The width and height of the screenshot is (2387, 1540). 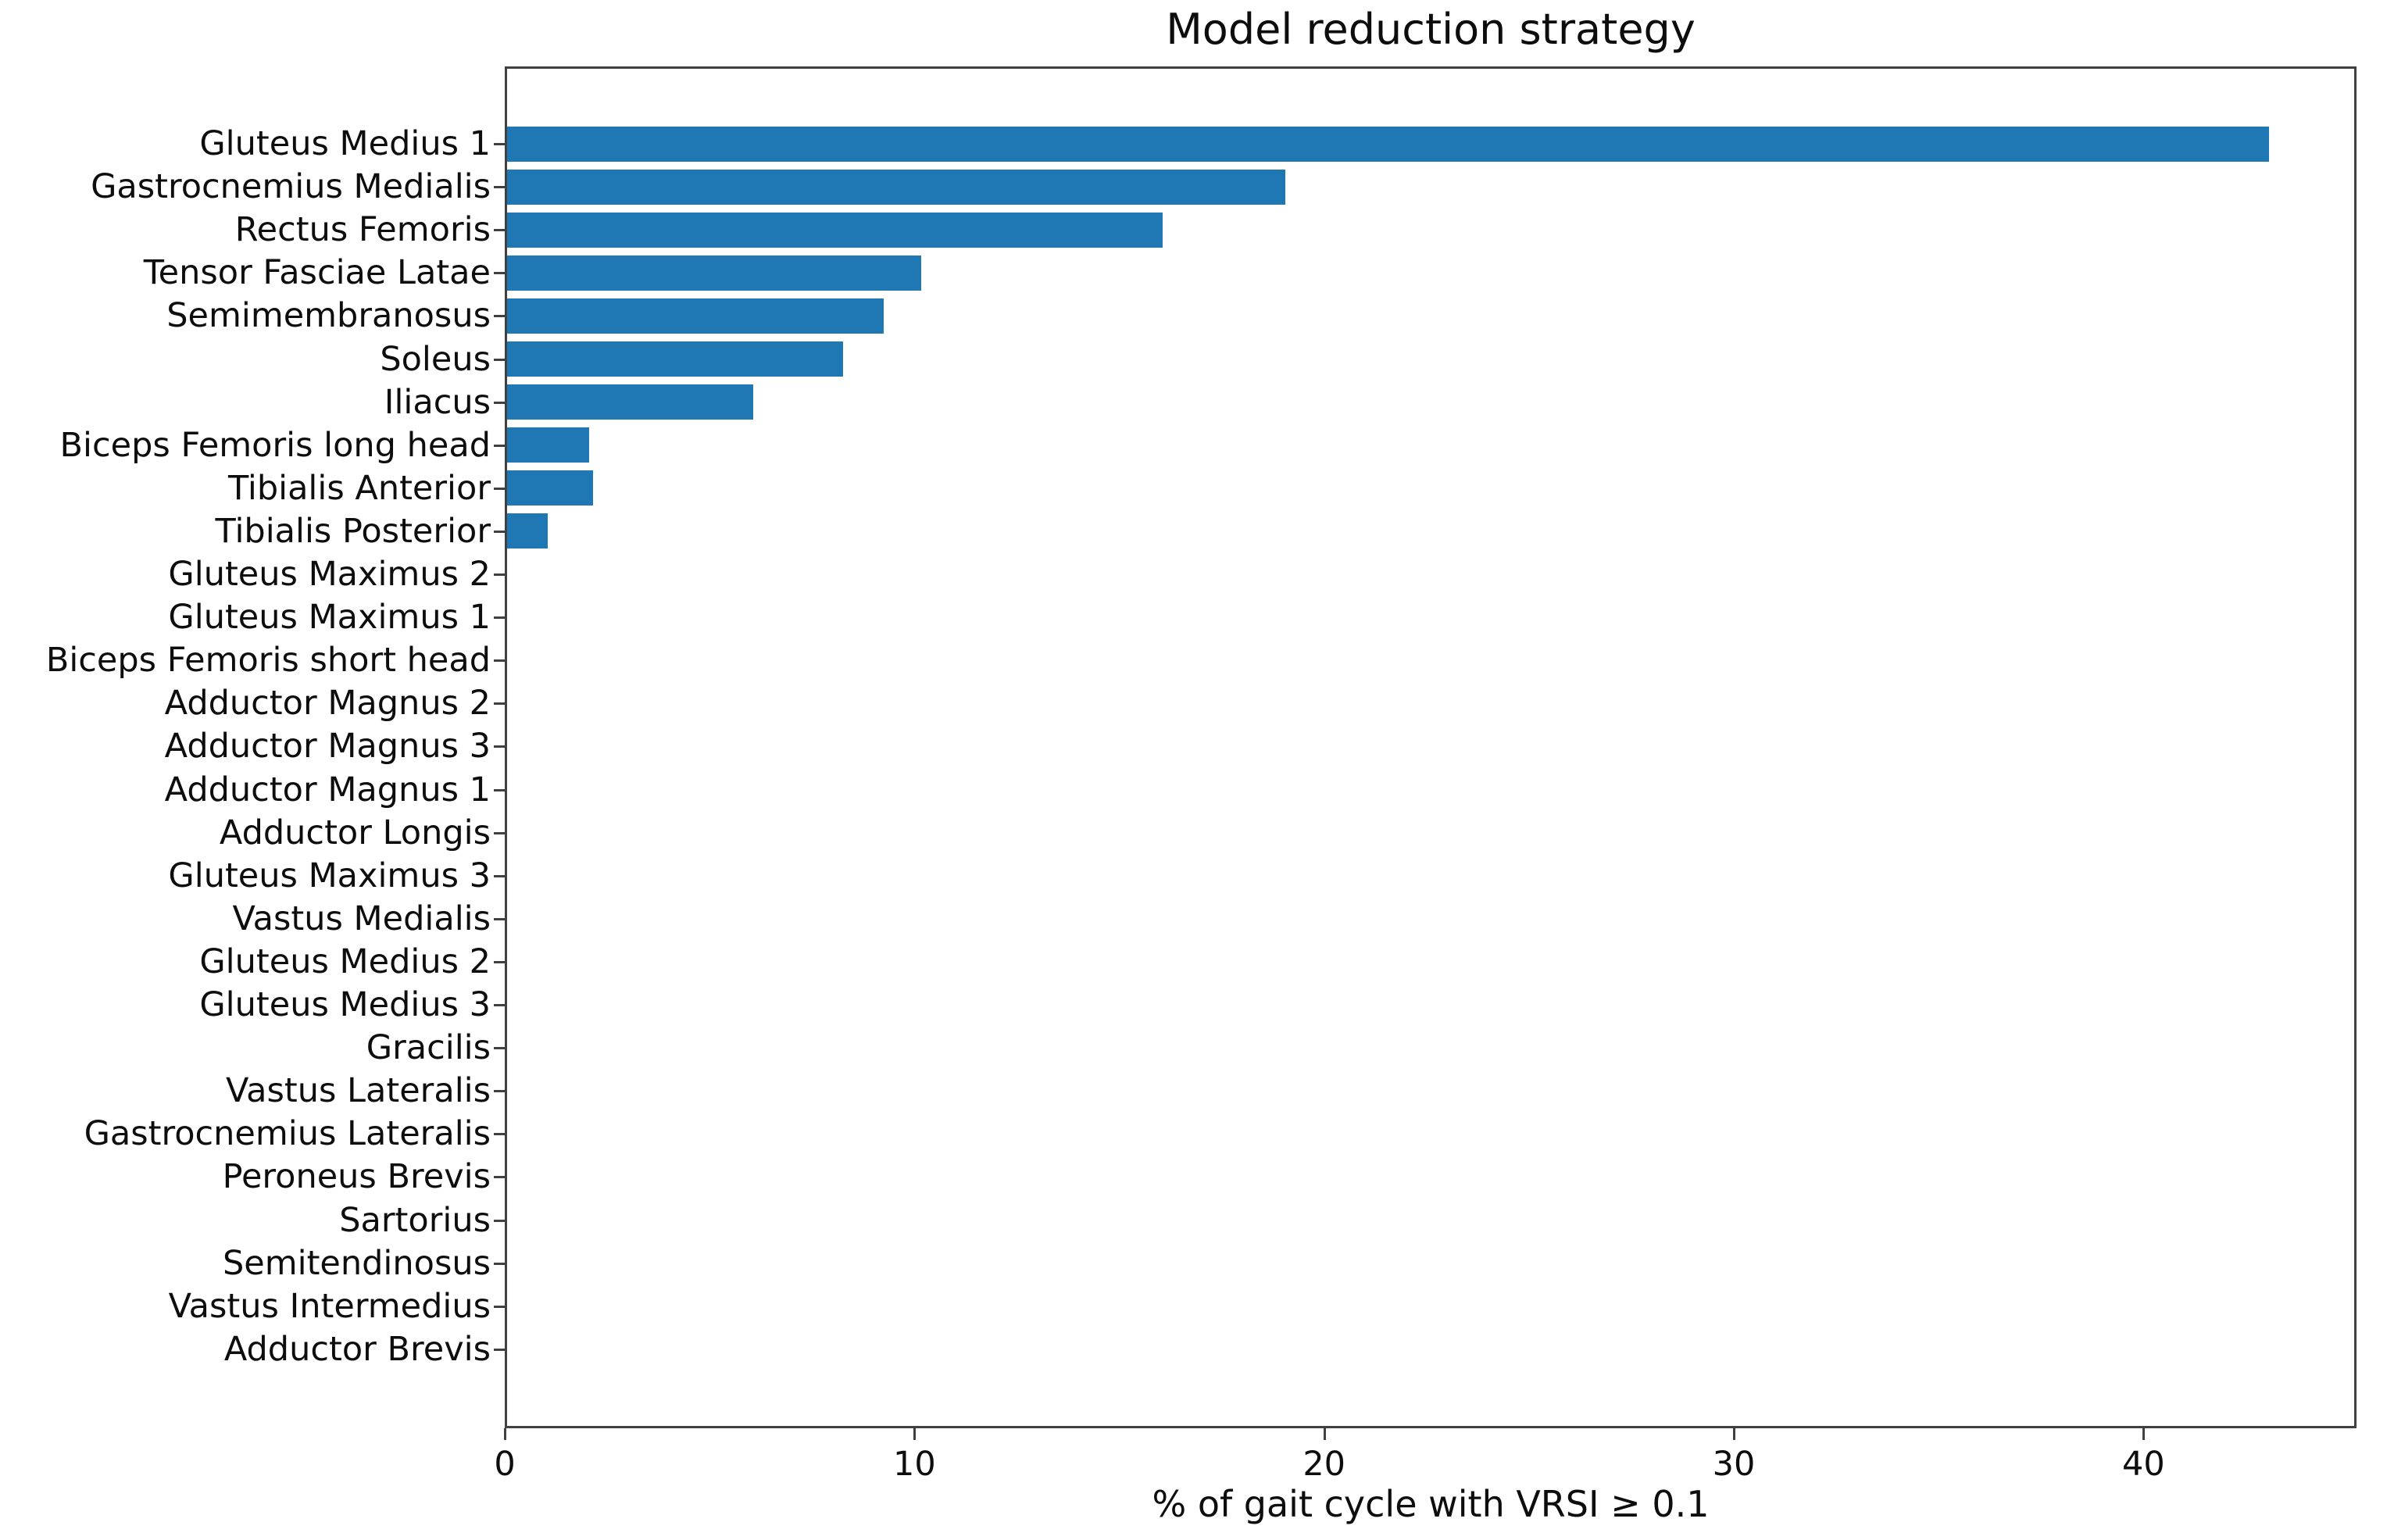 I want to click on y-tick-label: Gracilis, so click(x=429, y=1048).